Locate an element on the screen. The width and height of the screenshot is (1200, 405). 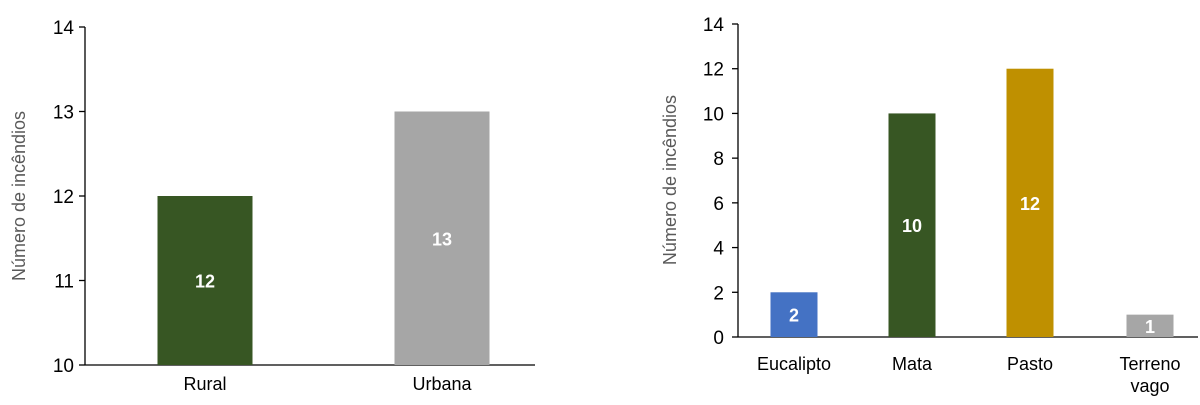
x-category-label: Mata is located at coordinates (912, 364).